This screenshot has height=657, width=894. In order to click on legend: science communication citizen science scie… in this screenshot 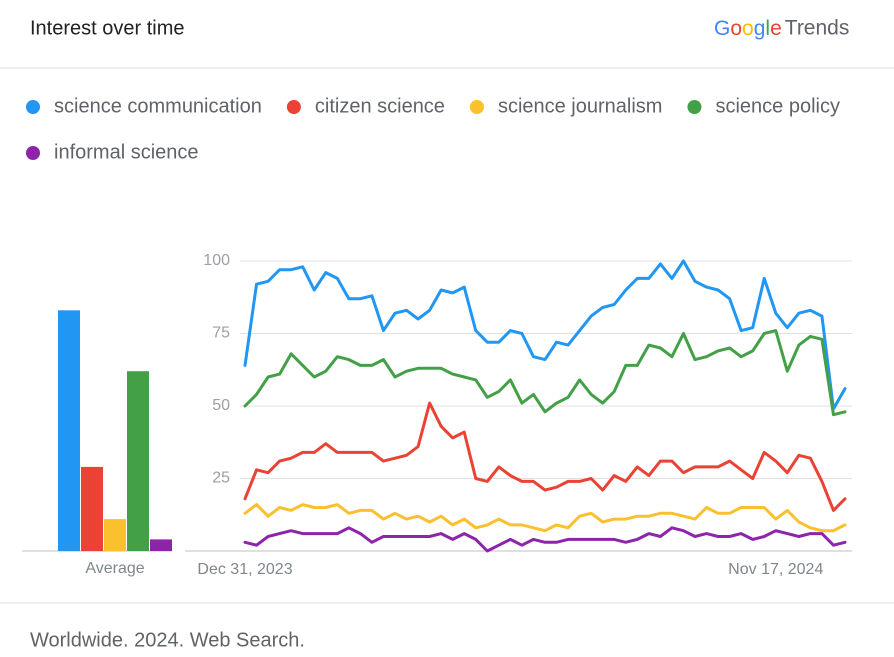, I will do `click(433, 129)`.